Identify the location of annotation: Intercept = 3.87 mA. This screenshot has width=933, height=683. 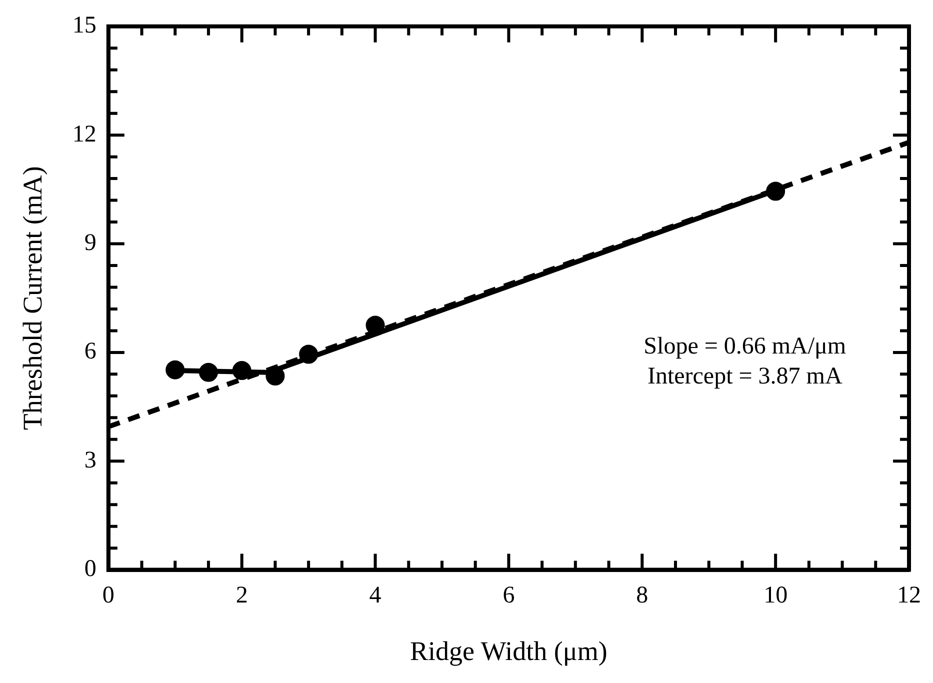
(745, 376).